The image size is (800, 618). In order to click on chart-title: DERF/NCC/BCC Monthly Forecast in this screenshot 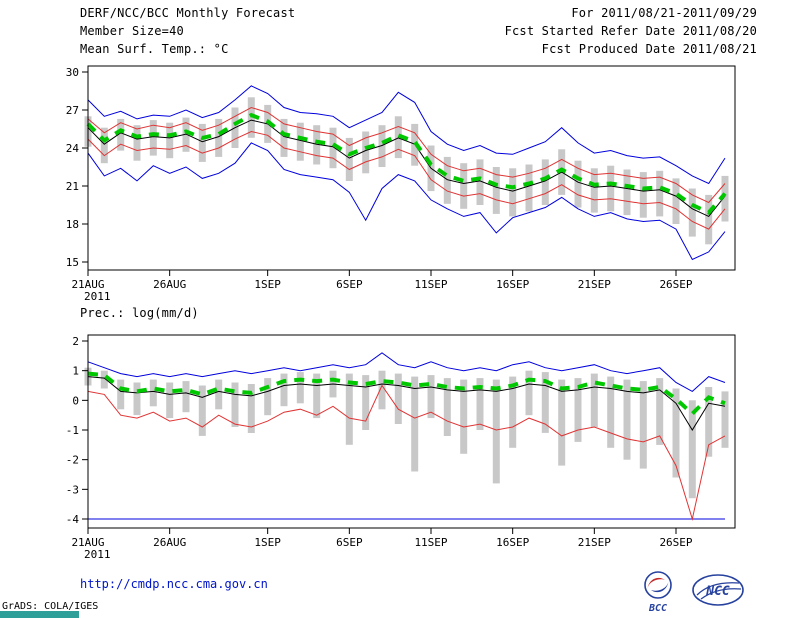, I will do `click(188, 13)`.